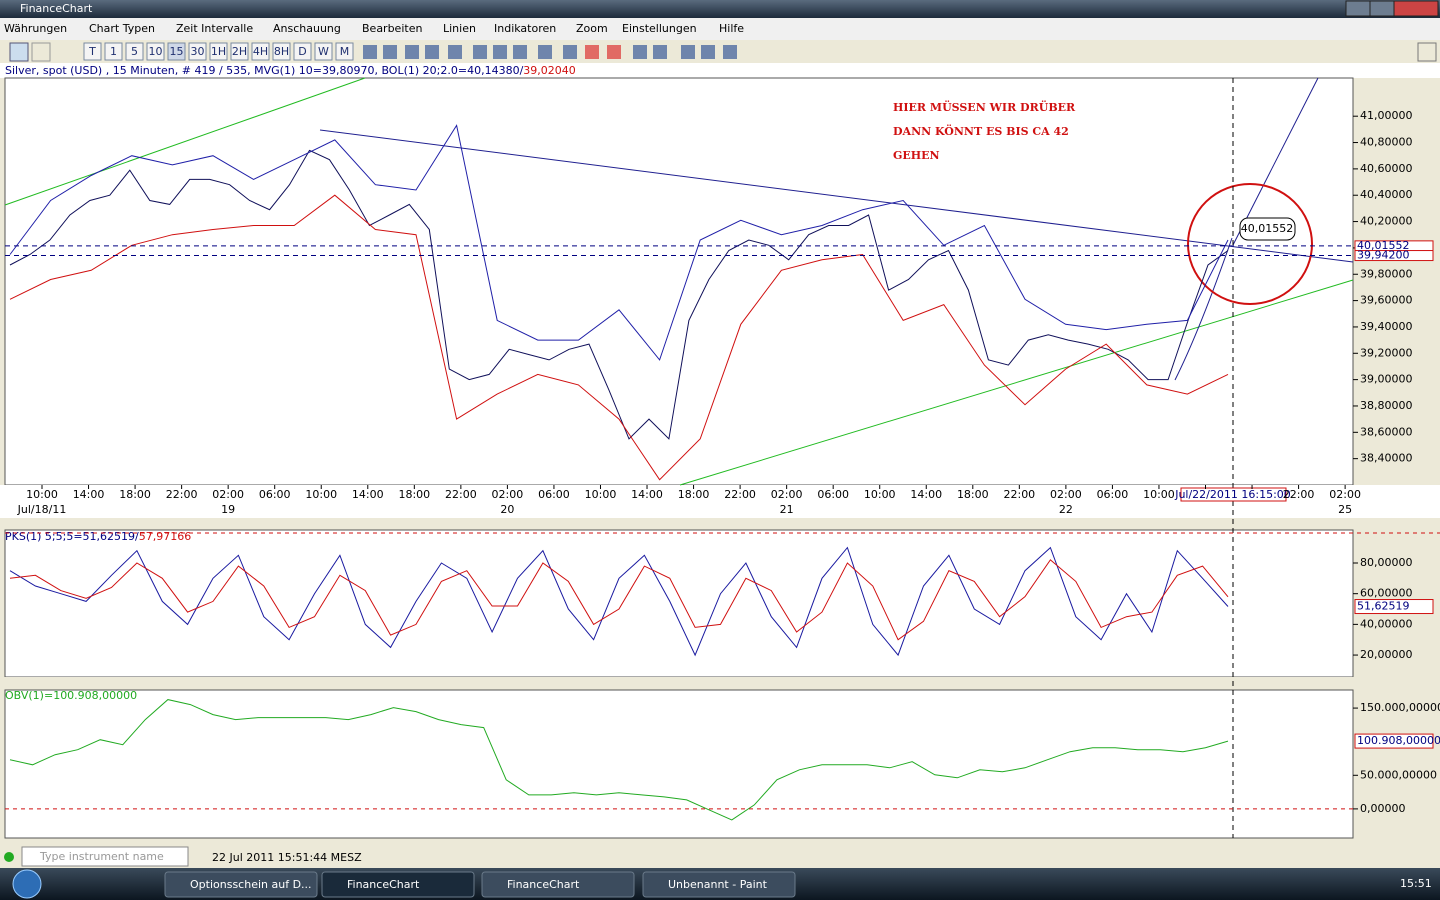 Image resolution: width=1440 pixels, height=900 pixels. Describe the element at coordinates (1386, 623) in the screenshot. I see `y-tick-label: 40,00000` at that location.